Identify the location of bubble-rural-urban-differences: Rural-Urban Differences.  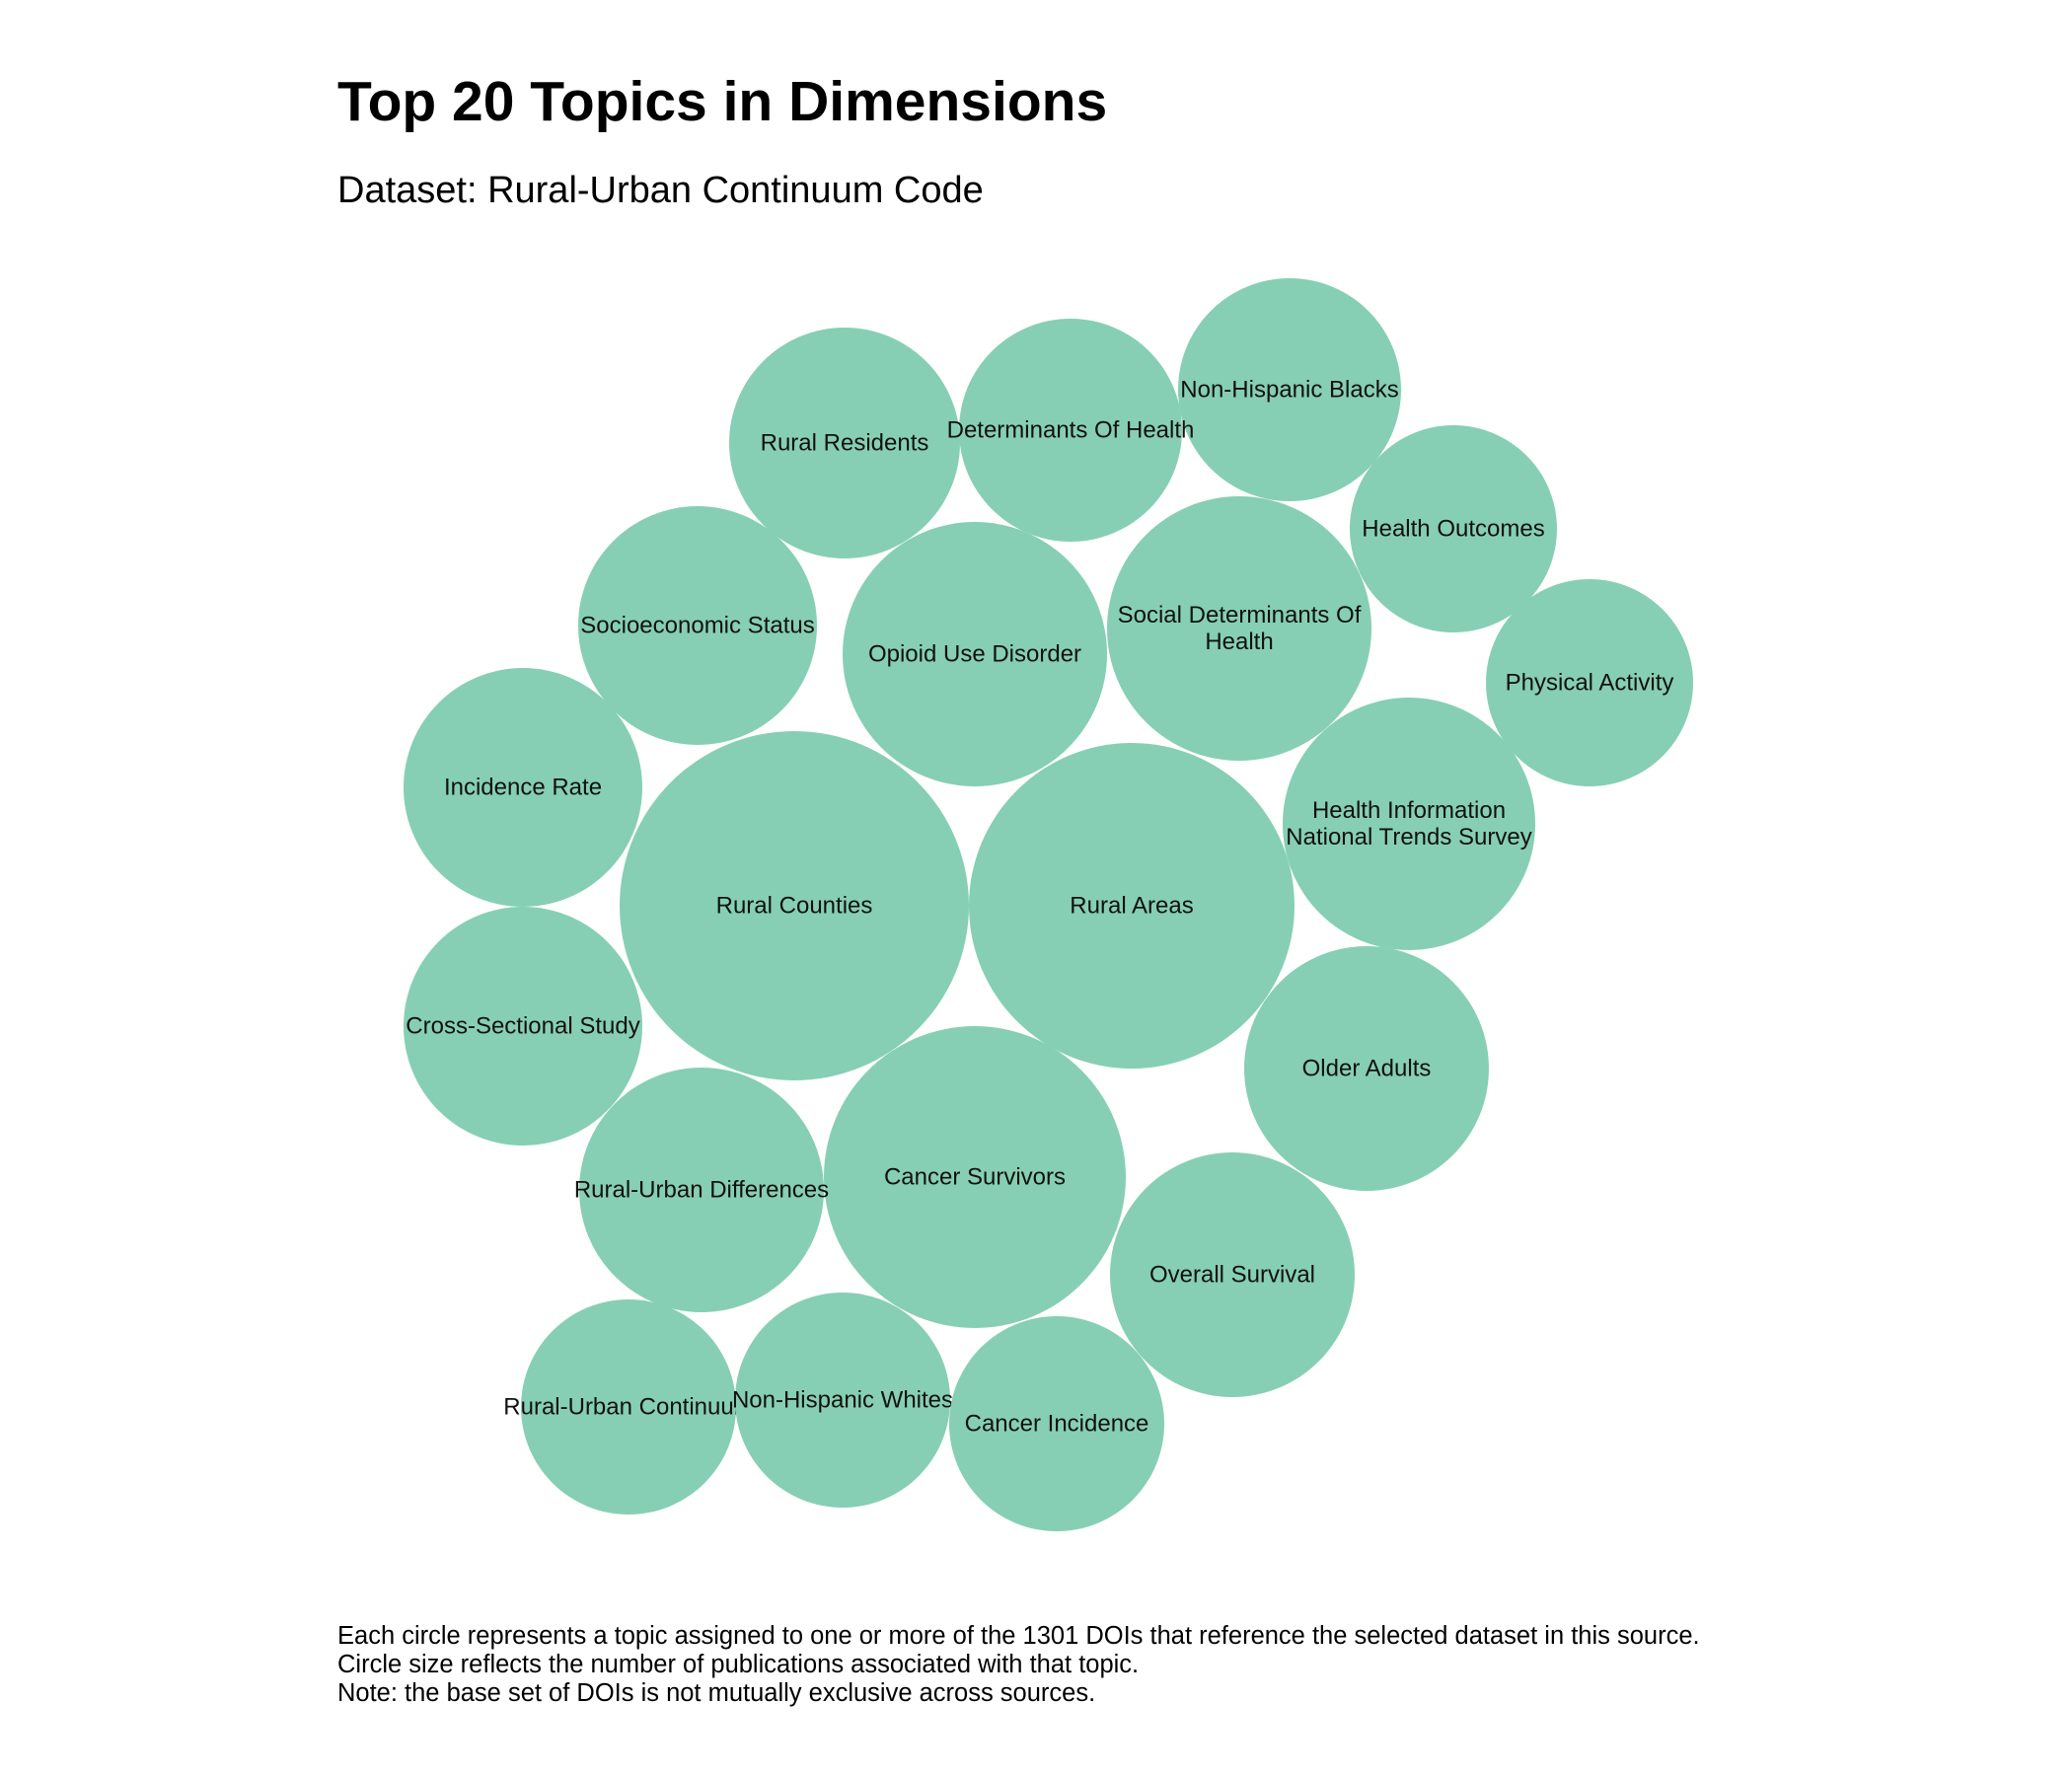
(702, 1190).